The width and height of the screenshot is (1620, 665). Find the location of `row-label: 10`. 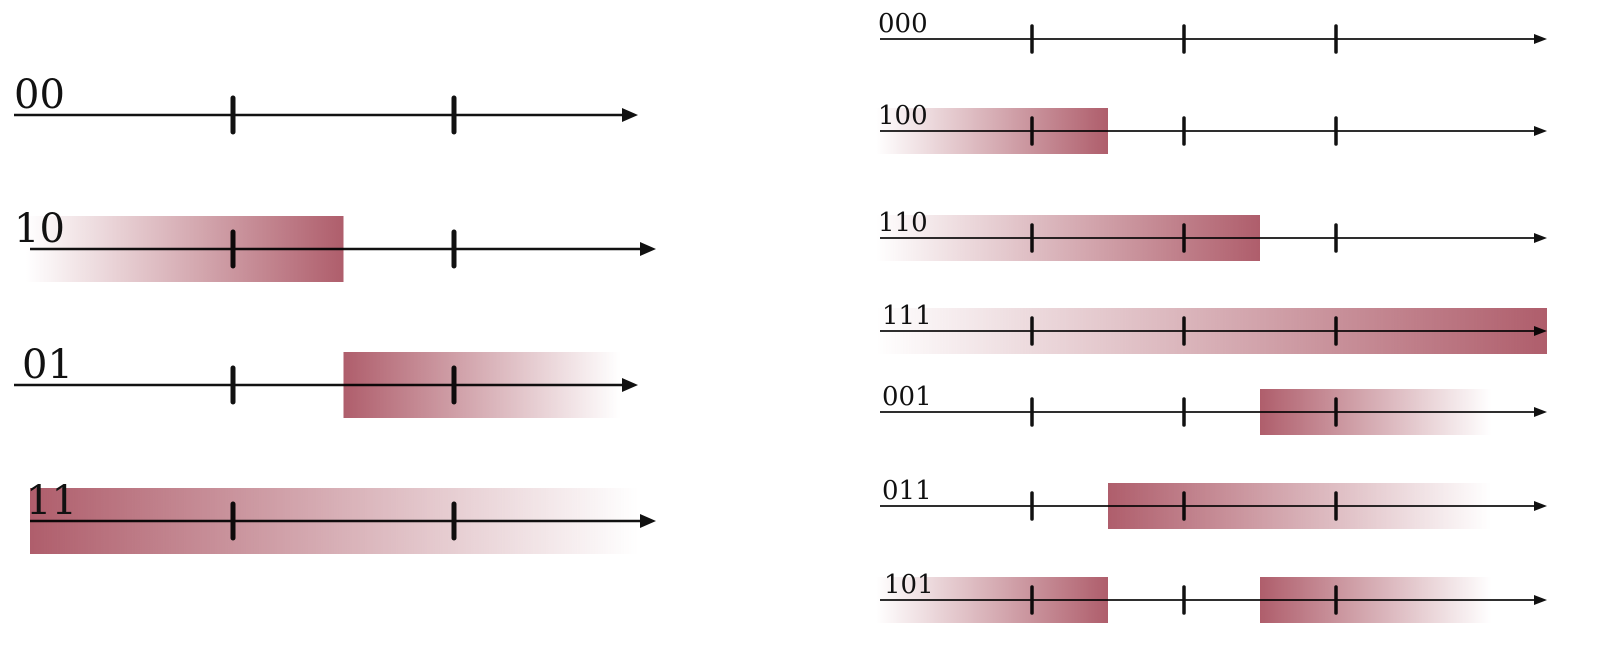

row-label: 10 is located at coordinates (39, 229).